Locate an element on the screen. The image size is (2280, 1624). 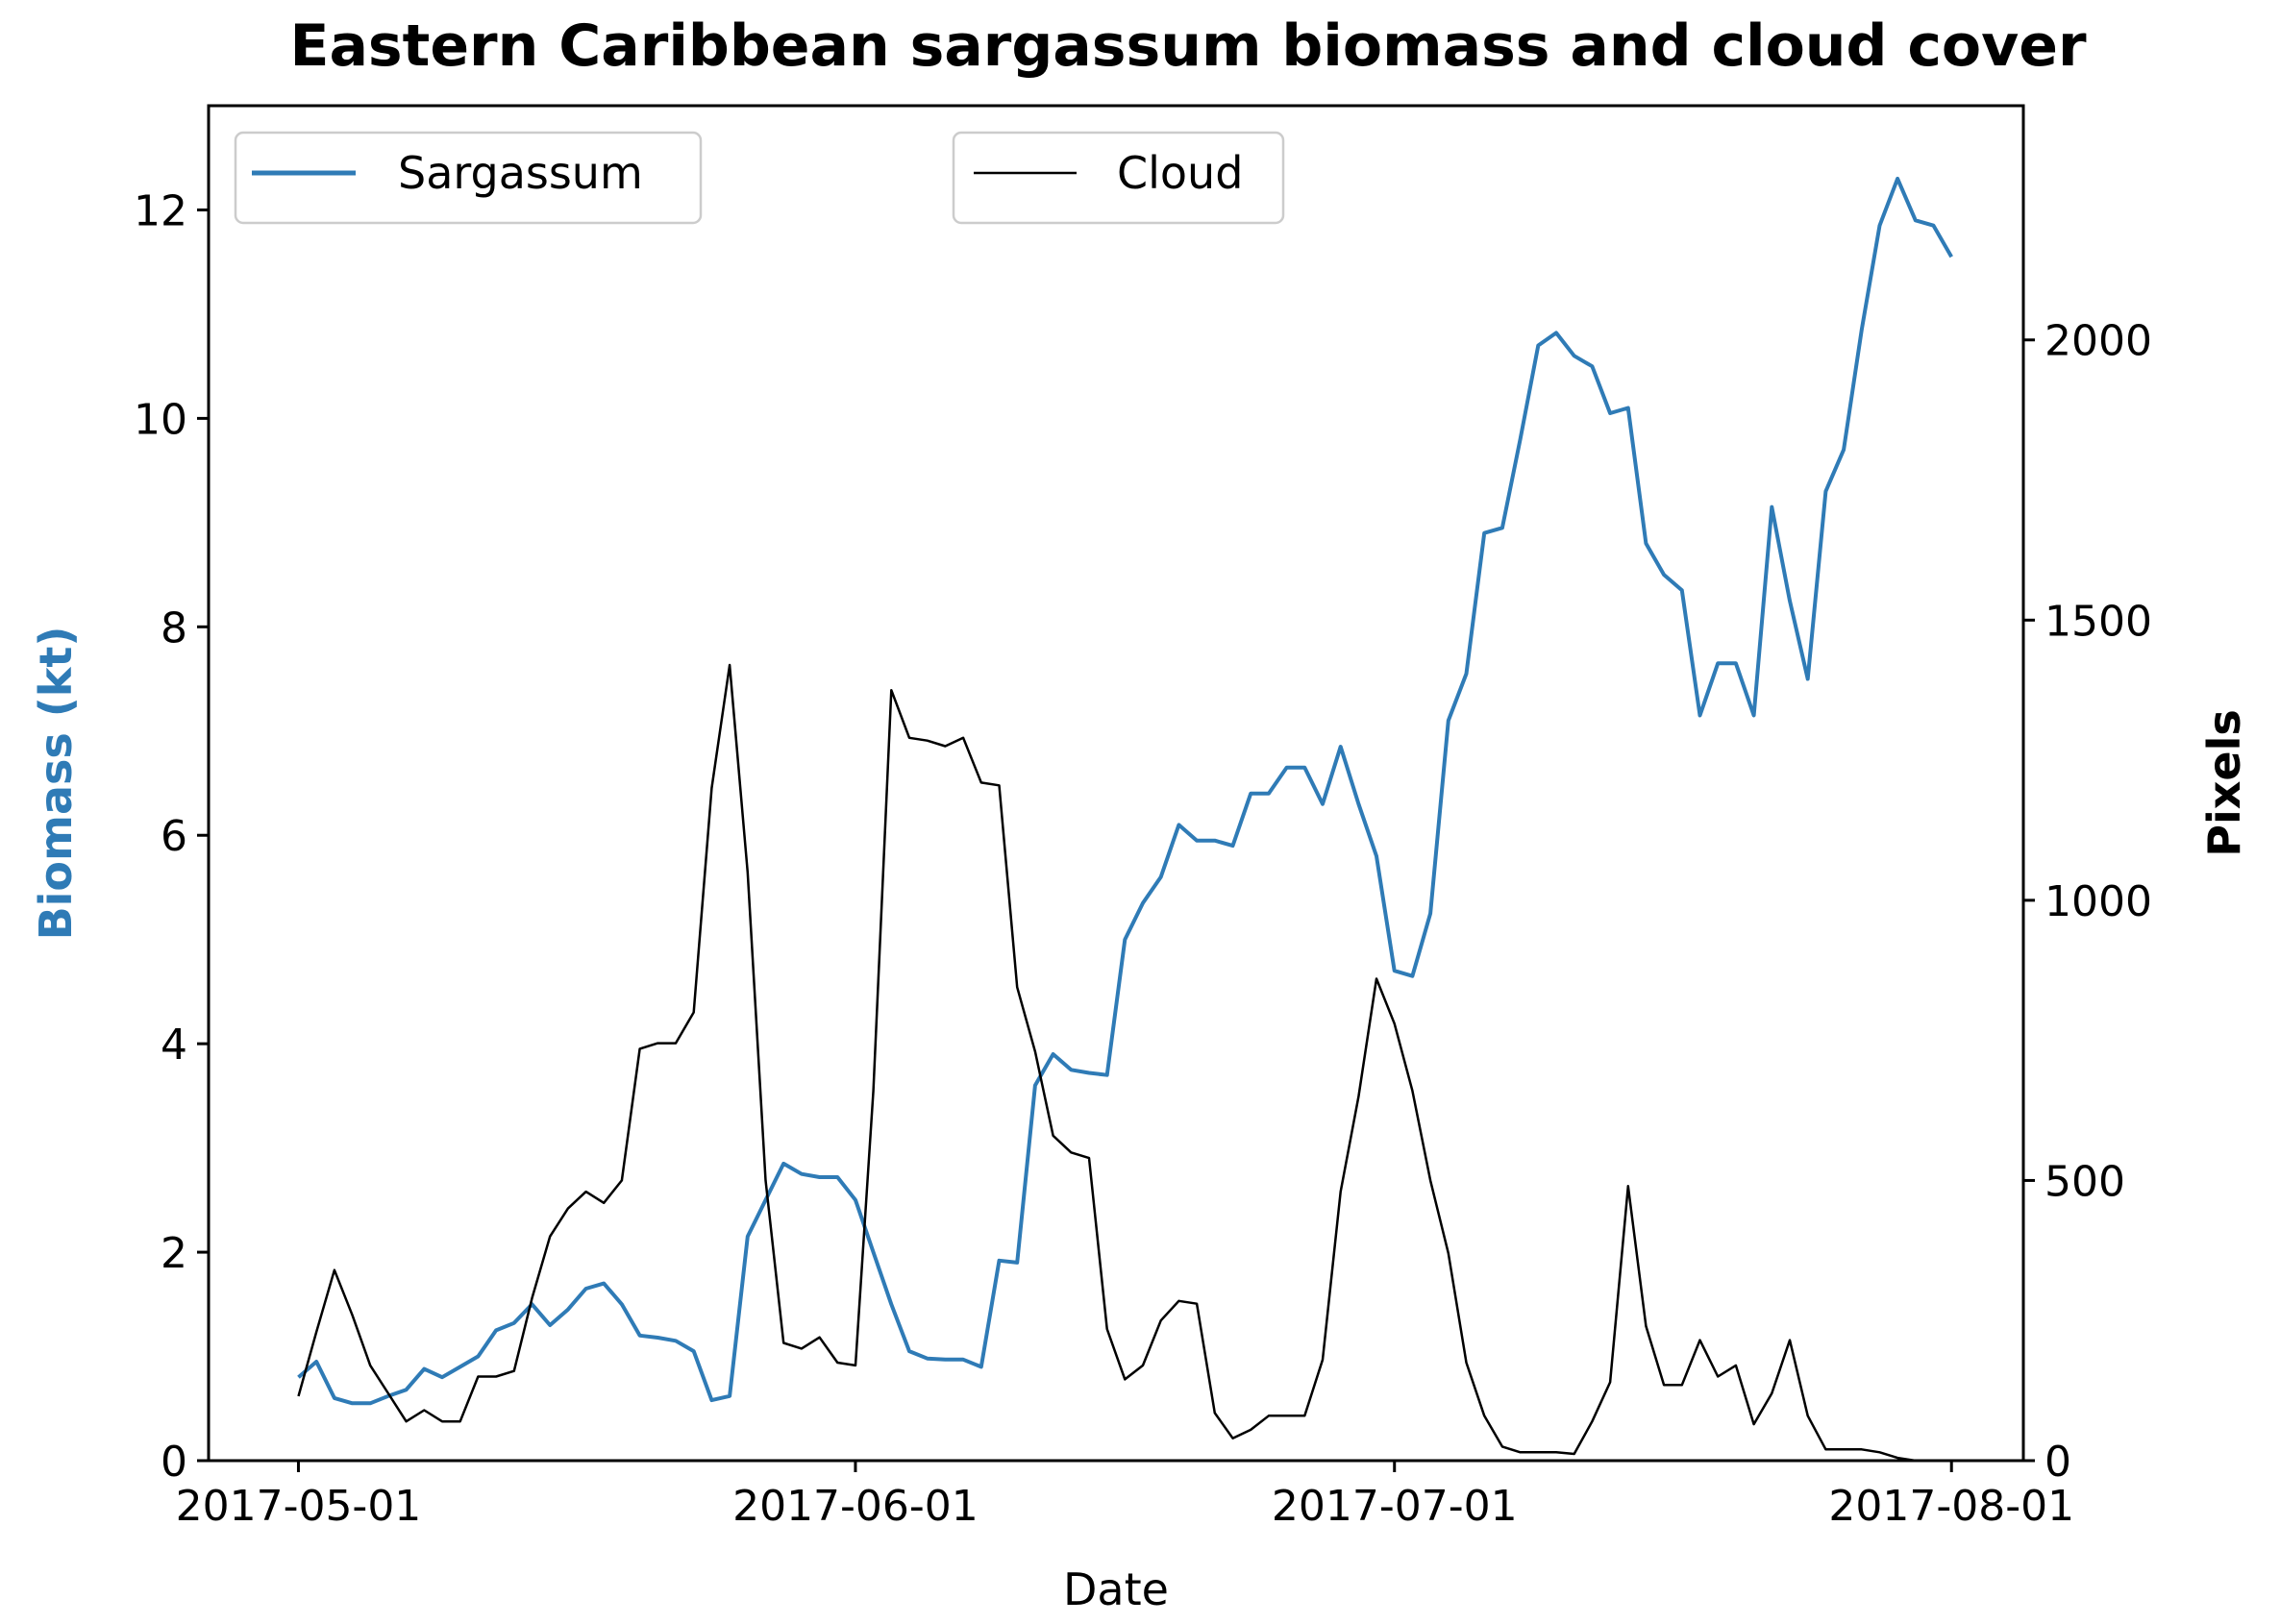
legend-cloud-box is located at coordinates (1118, 178).